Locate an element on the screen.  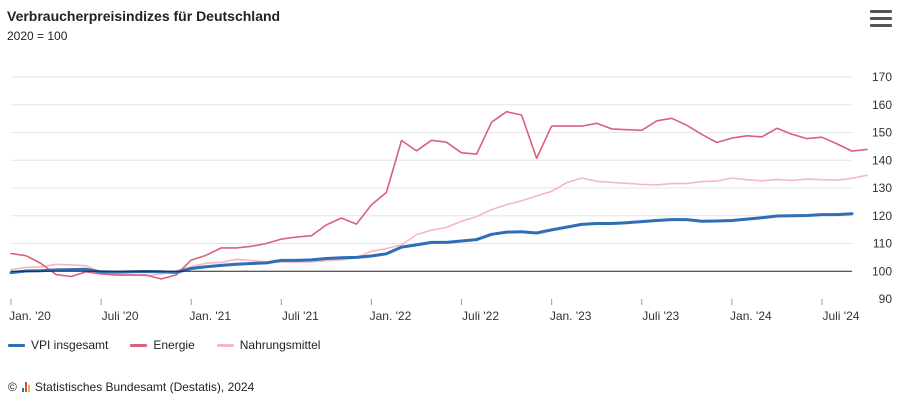
copyright-symbol: © is located at coordinates (12, 387).